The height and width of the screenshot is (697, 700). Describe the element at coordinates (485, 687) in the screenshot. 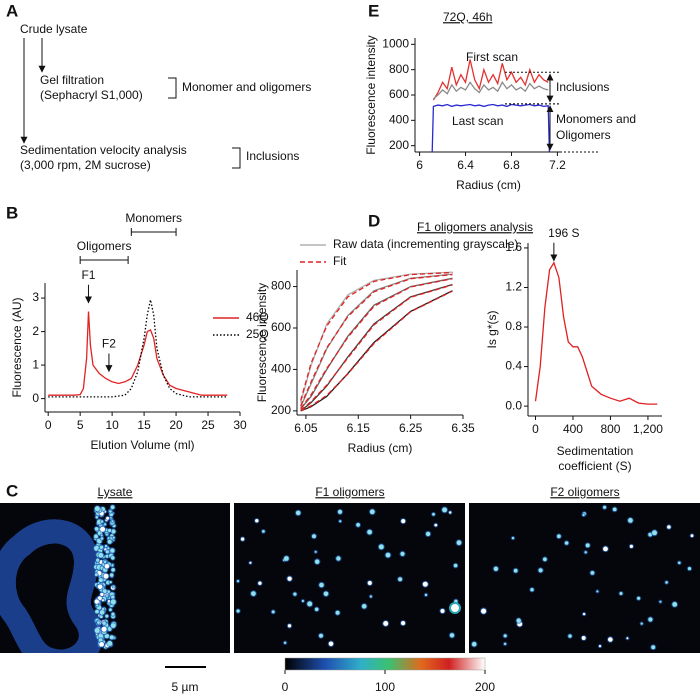

I see `colorbar-tick-label: 200` at that location.